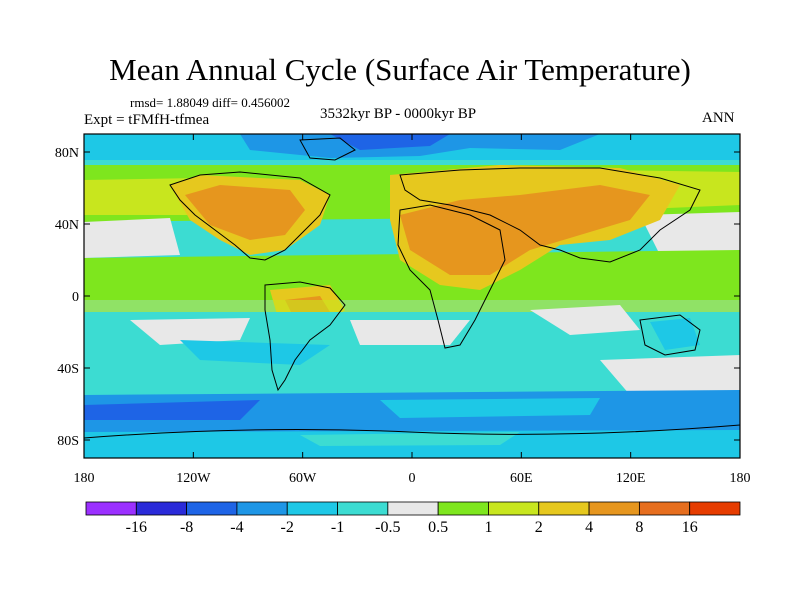 The image size is (800, 600). I want to click on colorbar, so click(413, 508).